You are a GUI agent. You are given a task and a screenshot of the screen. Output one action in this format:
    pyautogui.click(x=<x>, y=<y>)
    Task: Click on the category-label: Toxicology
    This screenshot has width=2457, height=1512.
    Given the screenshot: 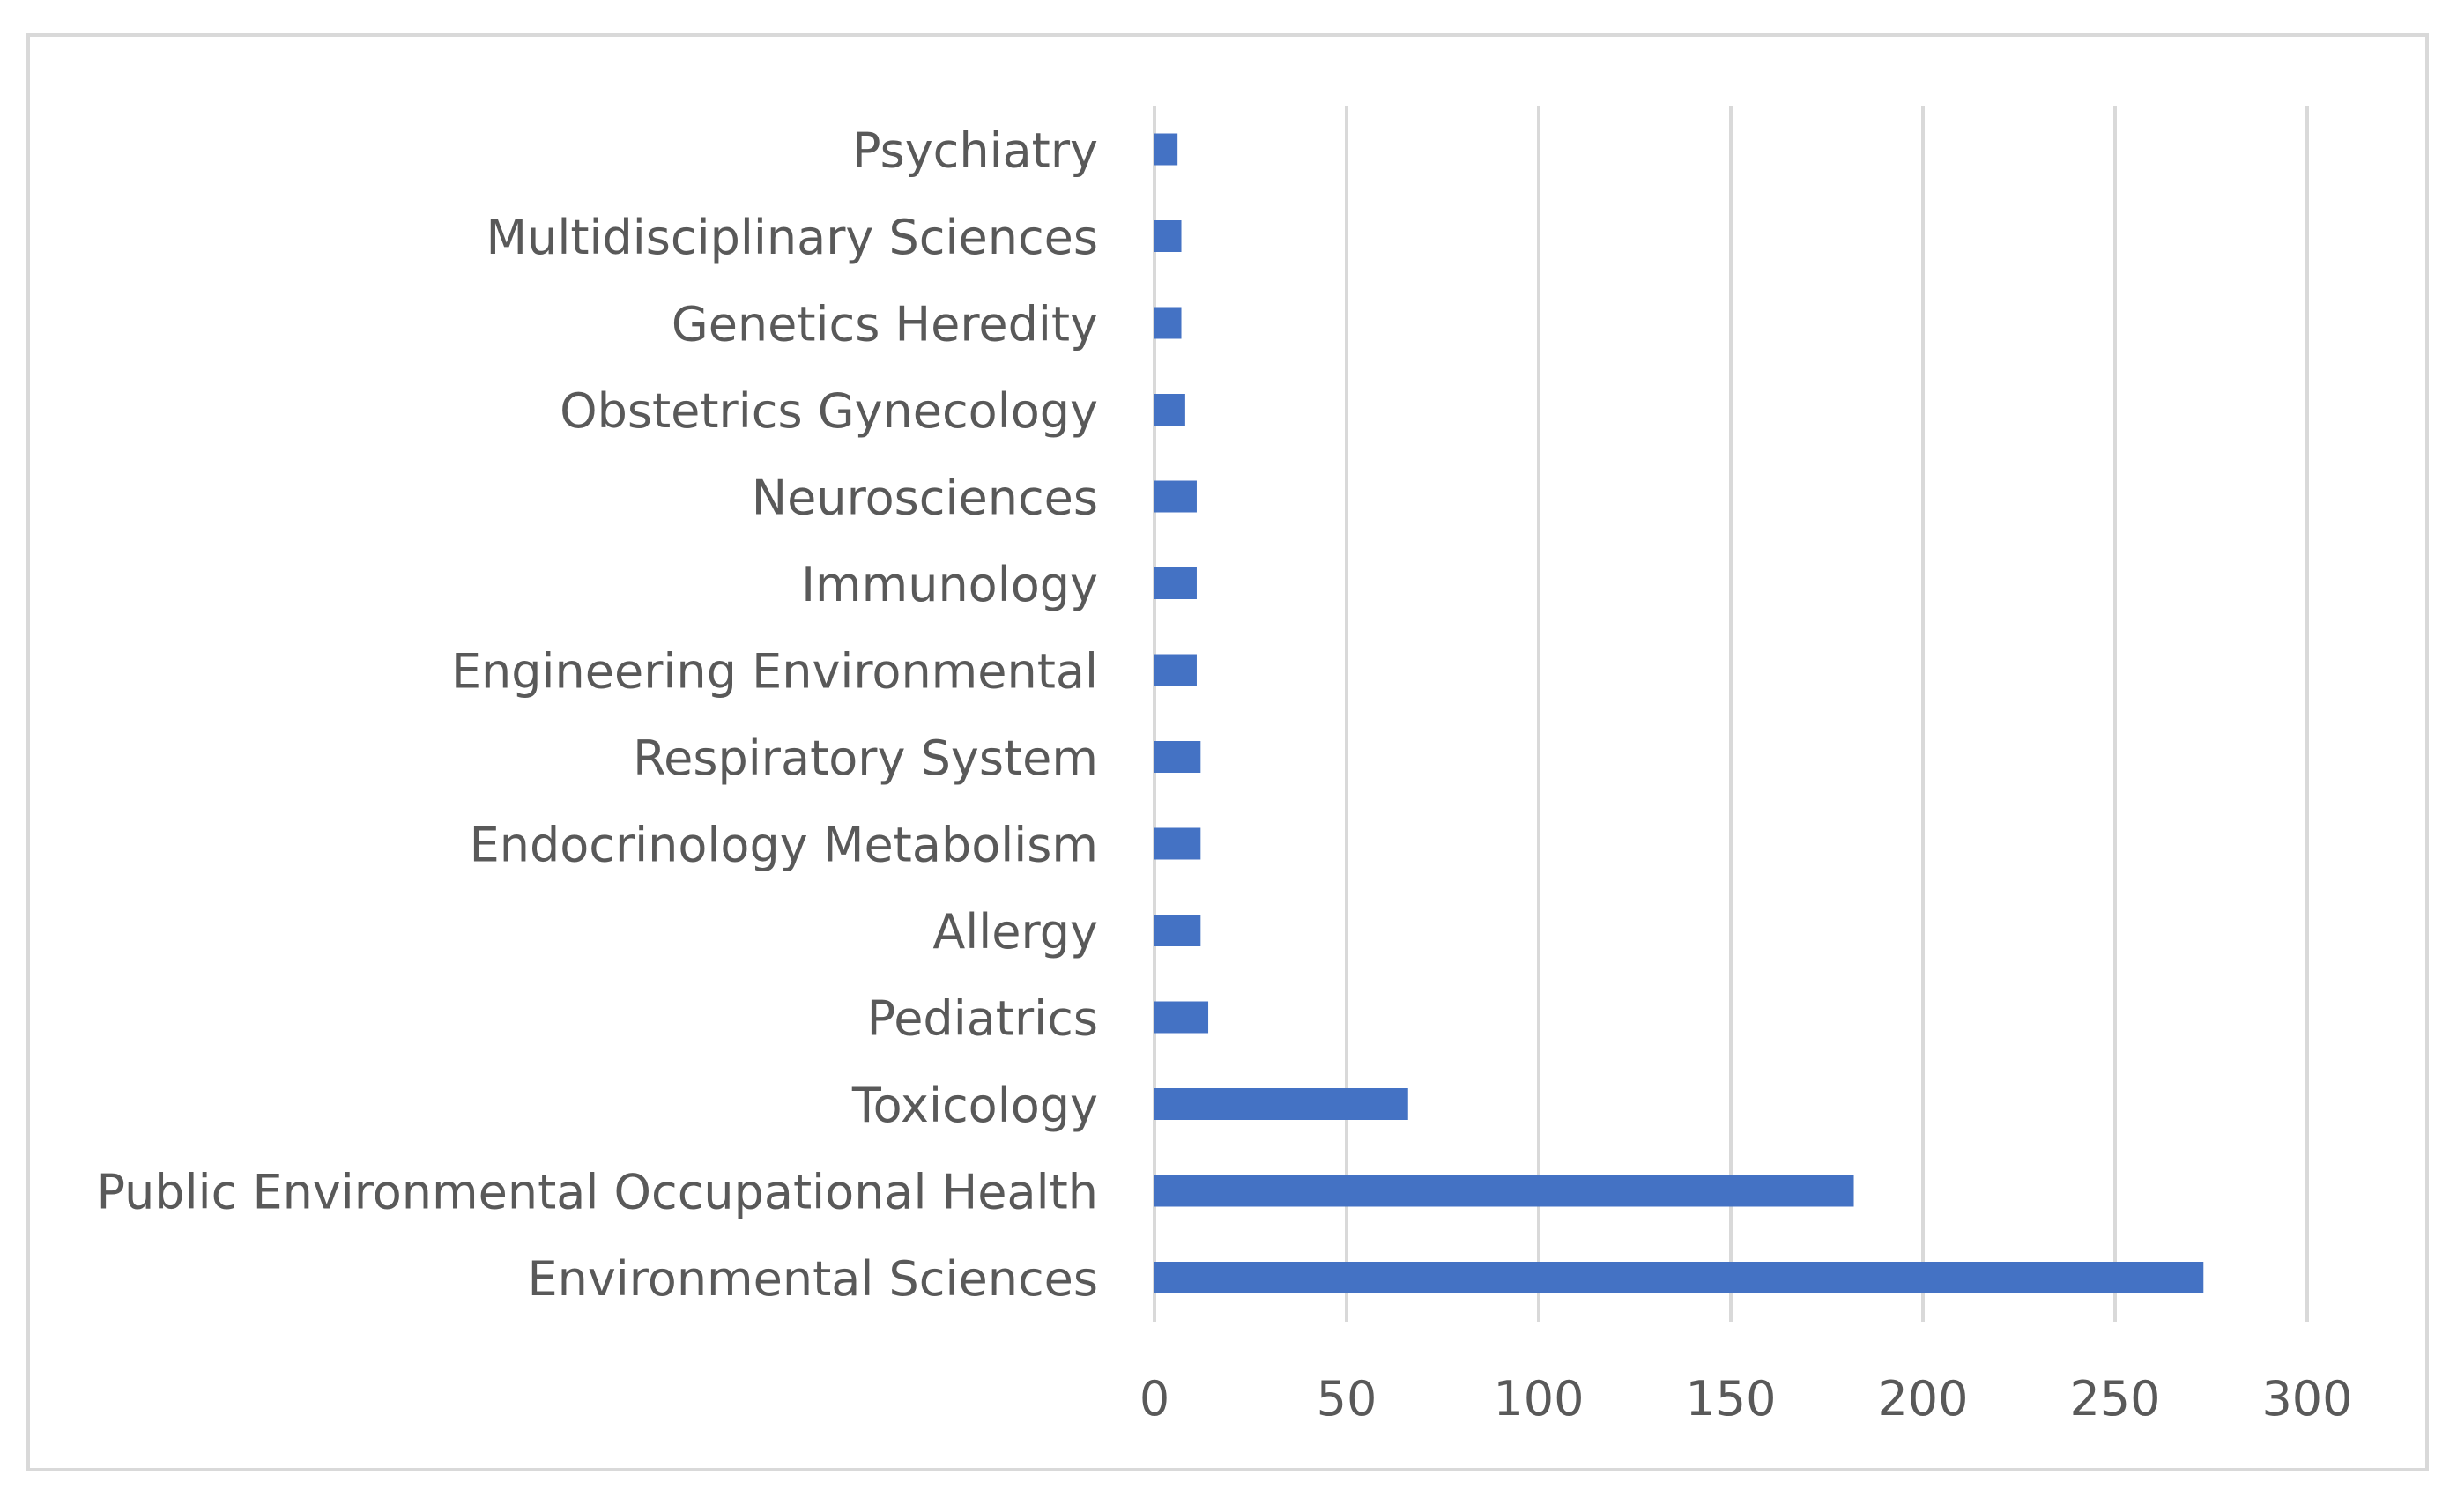 What is the action you would take?
    pyautogui.click(x=974, y=1105)
    